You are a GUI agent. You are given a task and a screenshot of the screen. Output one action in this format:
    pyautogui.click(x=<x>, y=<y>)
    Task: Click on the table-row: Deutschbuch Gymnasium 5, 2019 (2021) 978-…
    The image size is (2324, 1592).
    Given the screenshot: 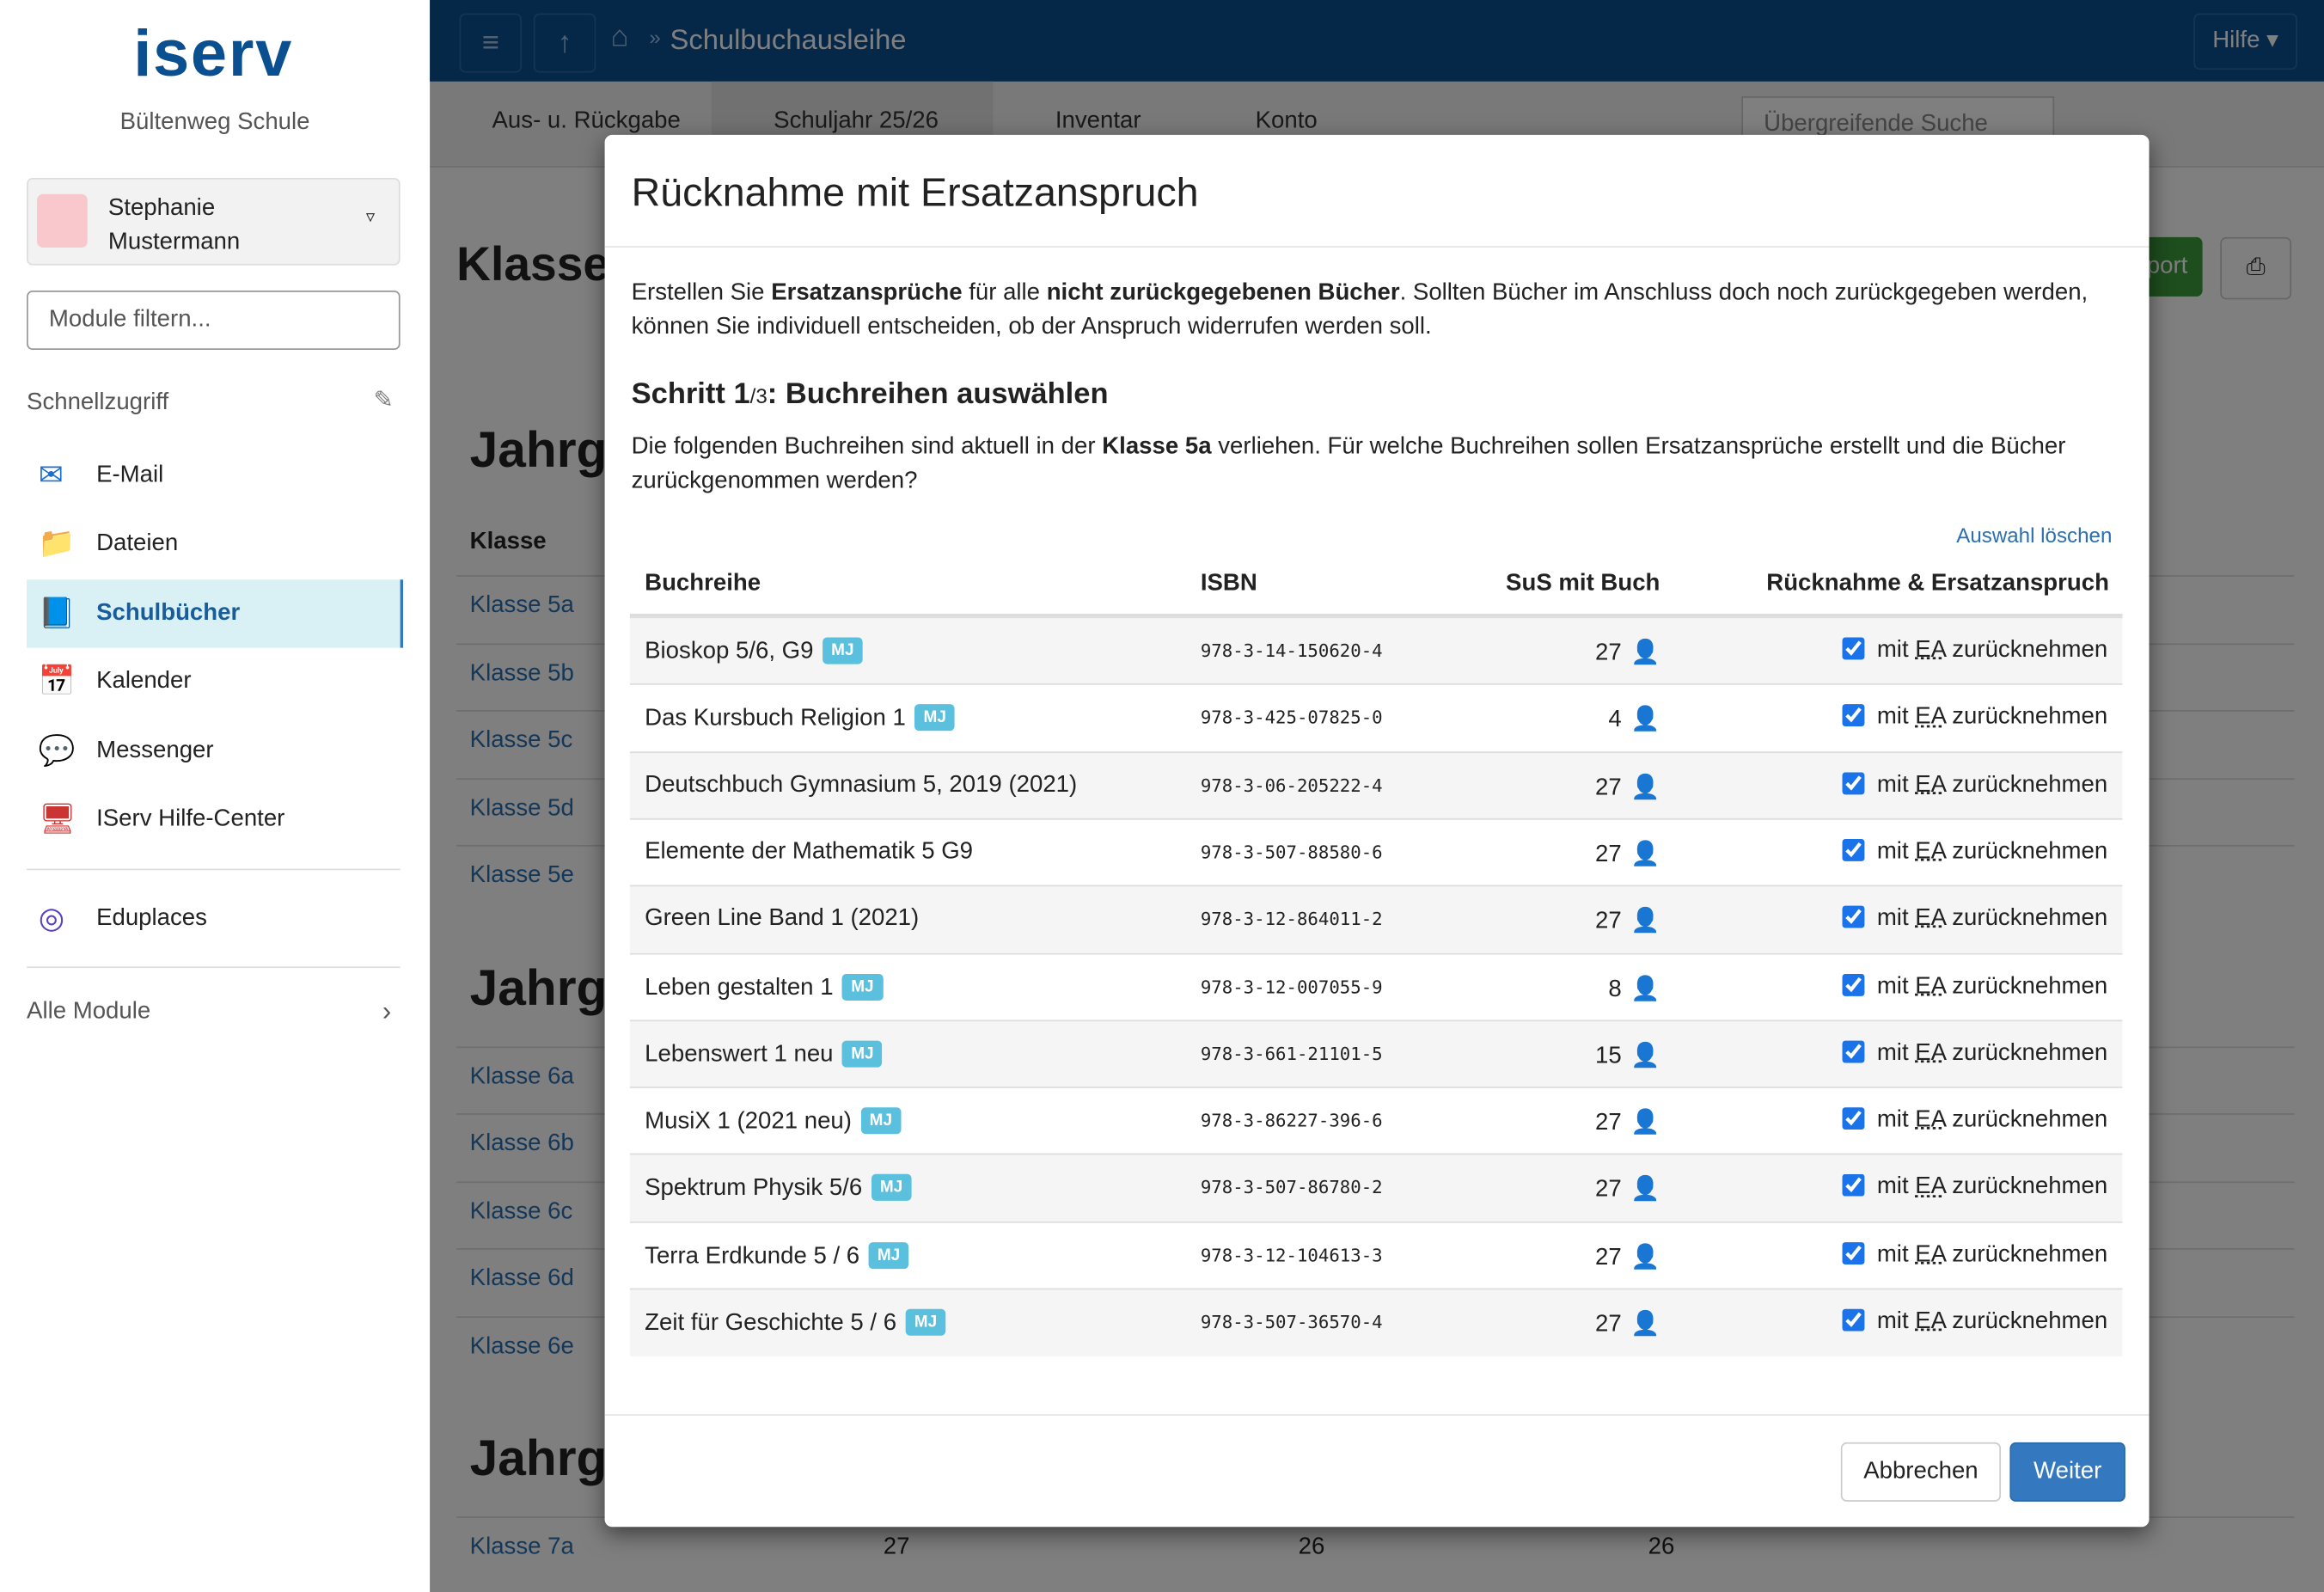 What is the action you would take?
    pyautogui.click(x=1376, y=784)
    